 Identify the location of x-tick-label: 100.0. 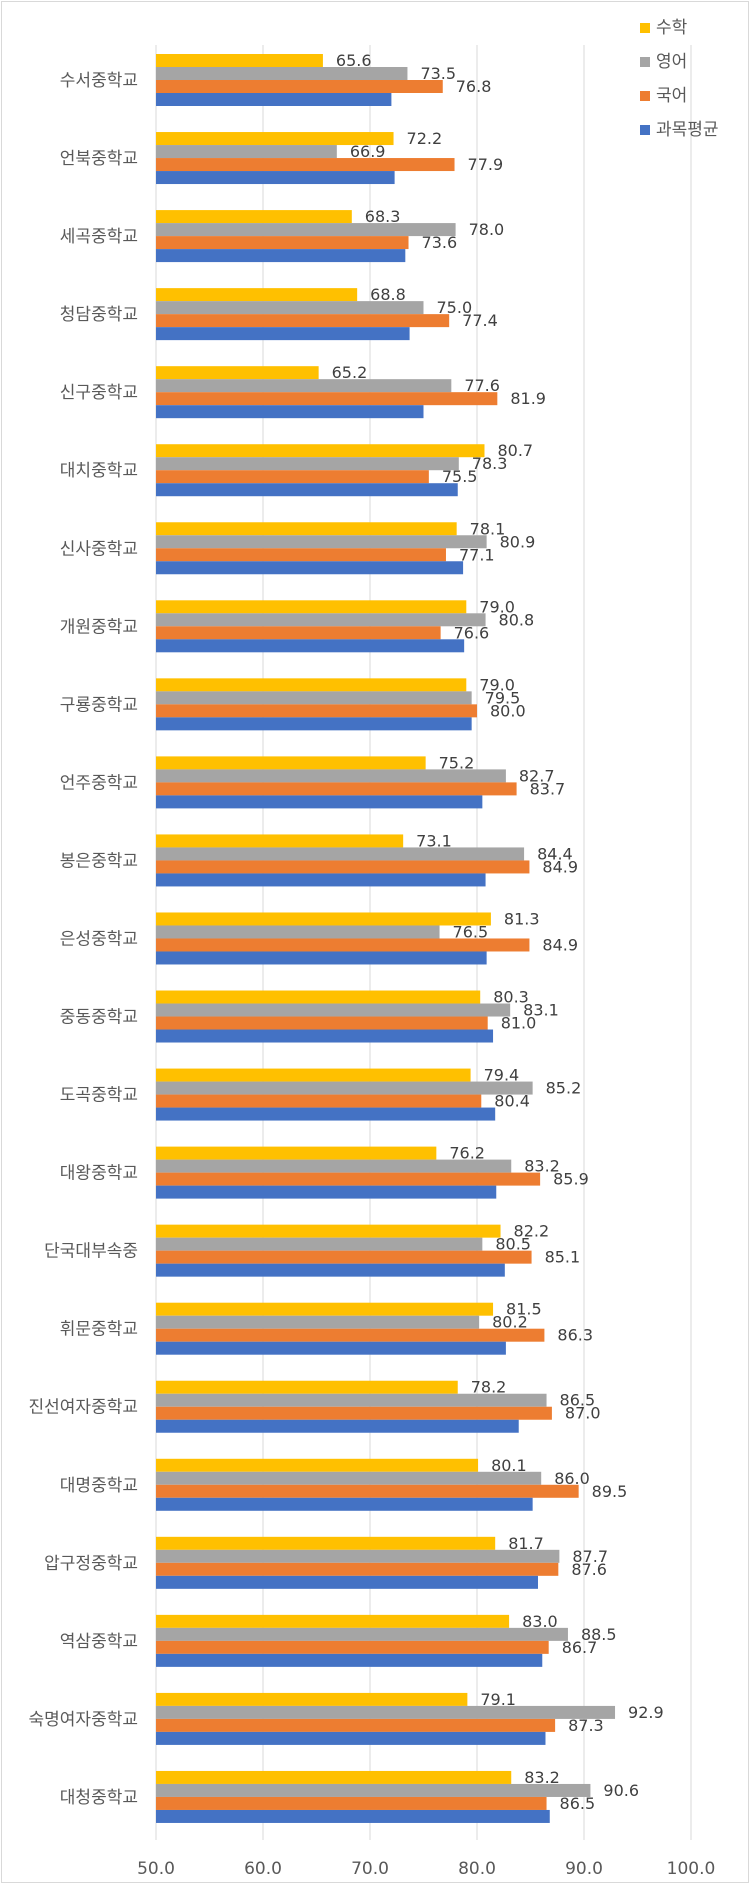
(691, 1869).